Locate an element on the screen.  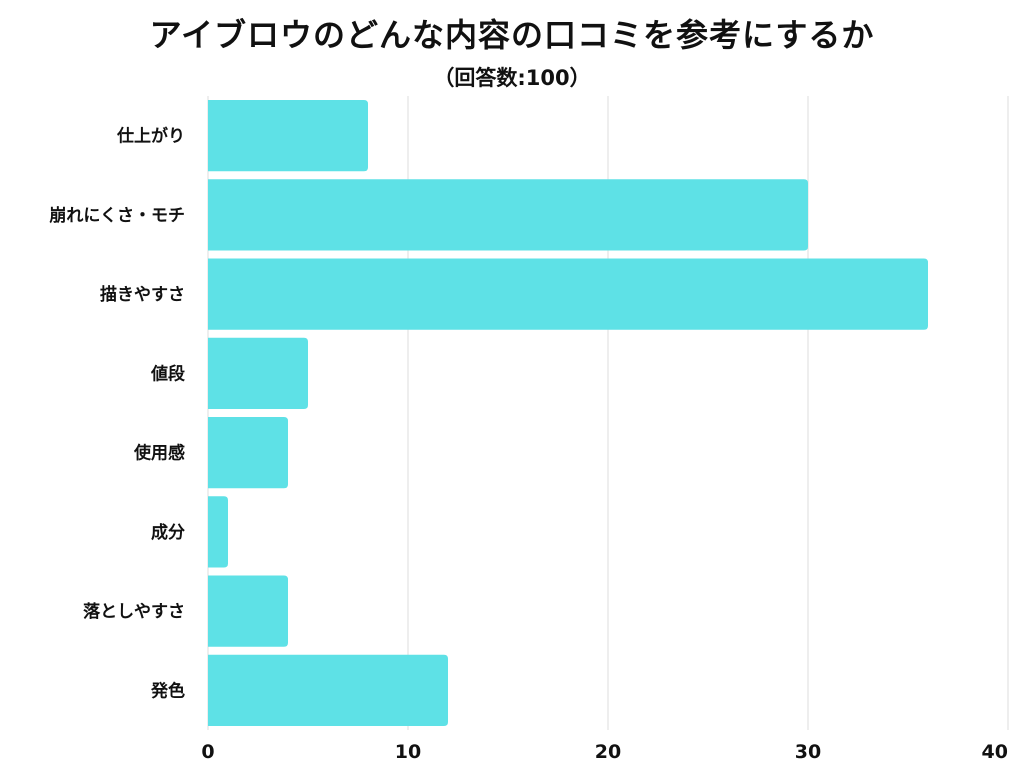
category-label: 発色 is located at coordinates (167, 690).